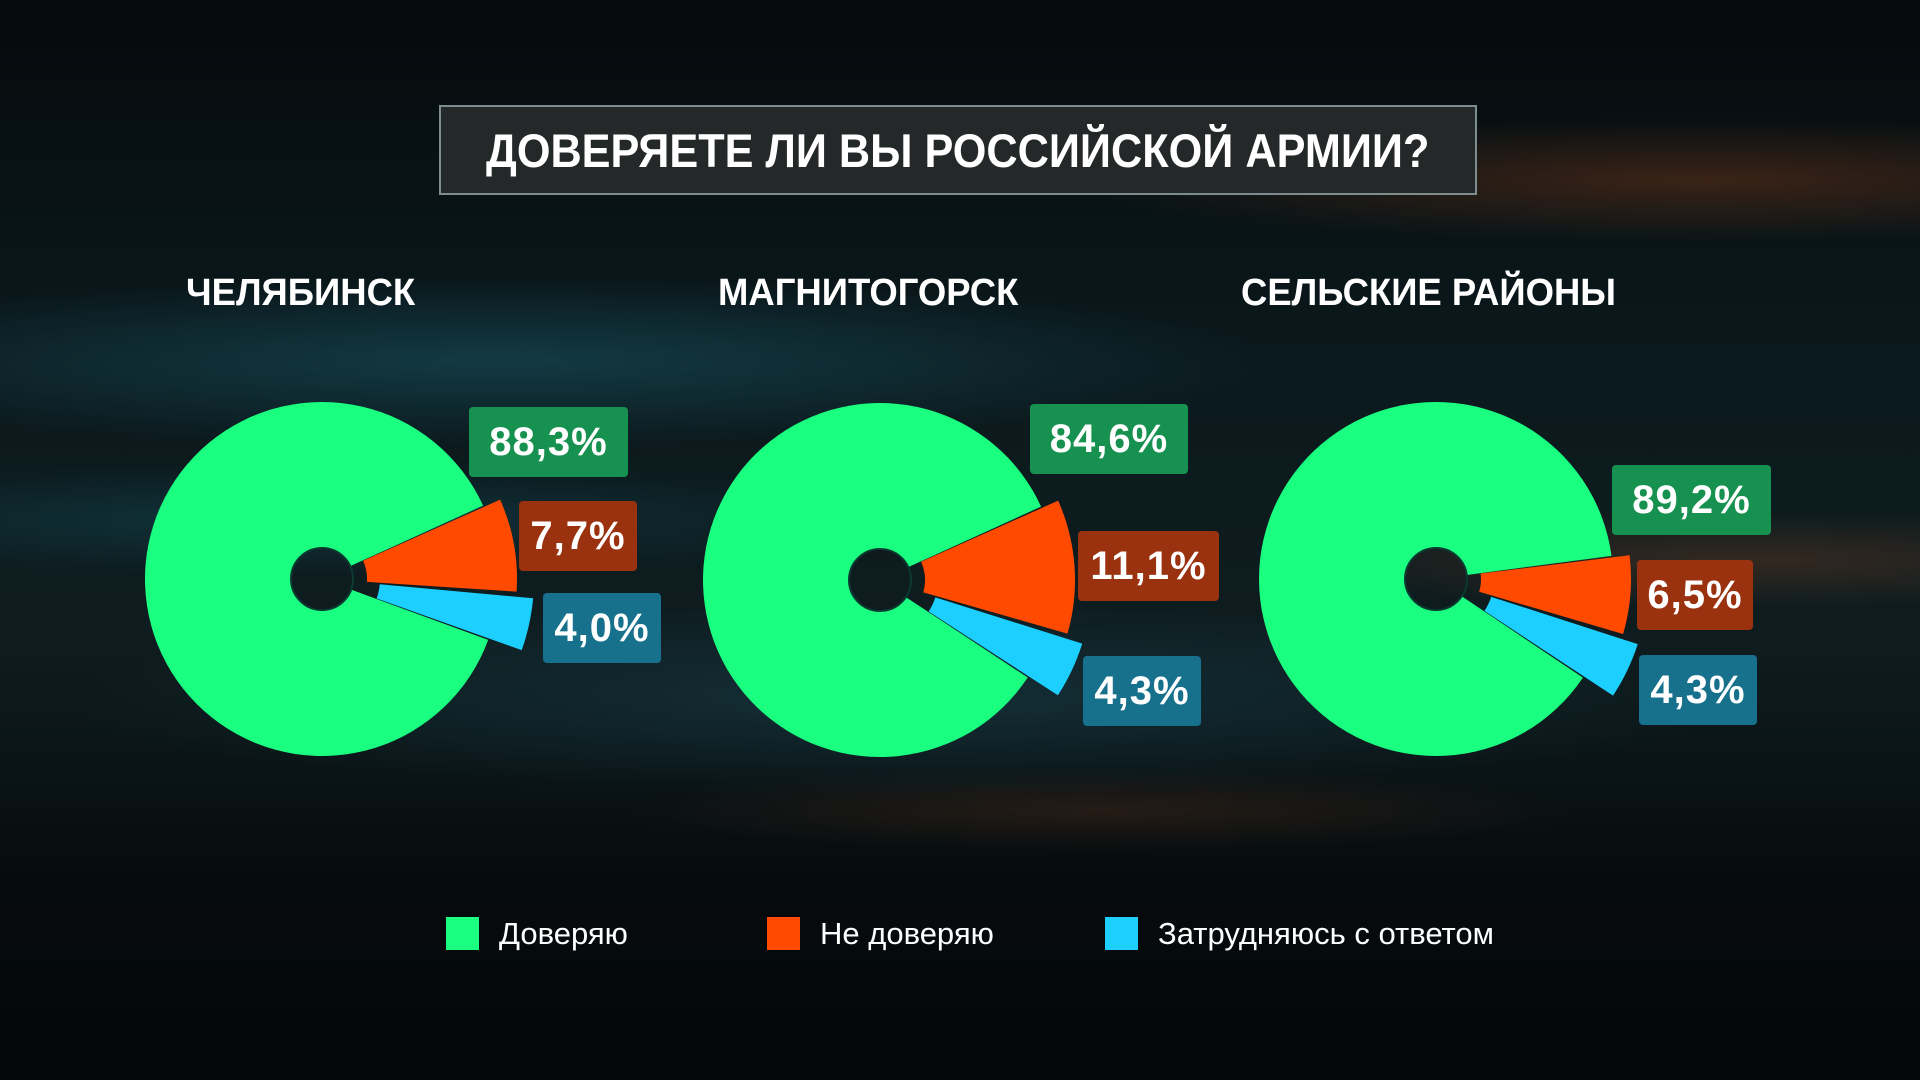 This screenshot has width=1920, height=1080. I want to click on chart-title: ДОВЕРЯЕТЕ ЛИ ВЫ РОССИЙСКОЙ АРМИИ?, so click(958, 150).